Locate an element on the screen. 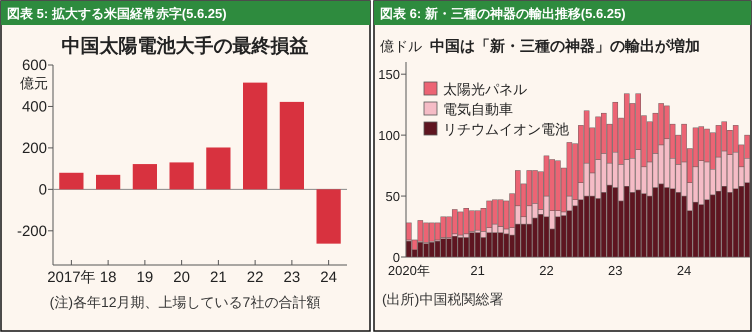 The image size is (752, 332). x-tick-label: 20 is located at coordinates (181, 277).